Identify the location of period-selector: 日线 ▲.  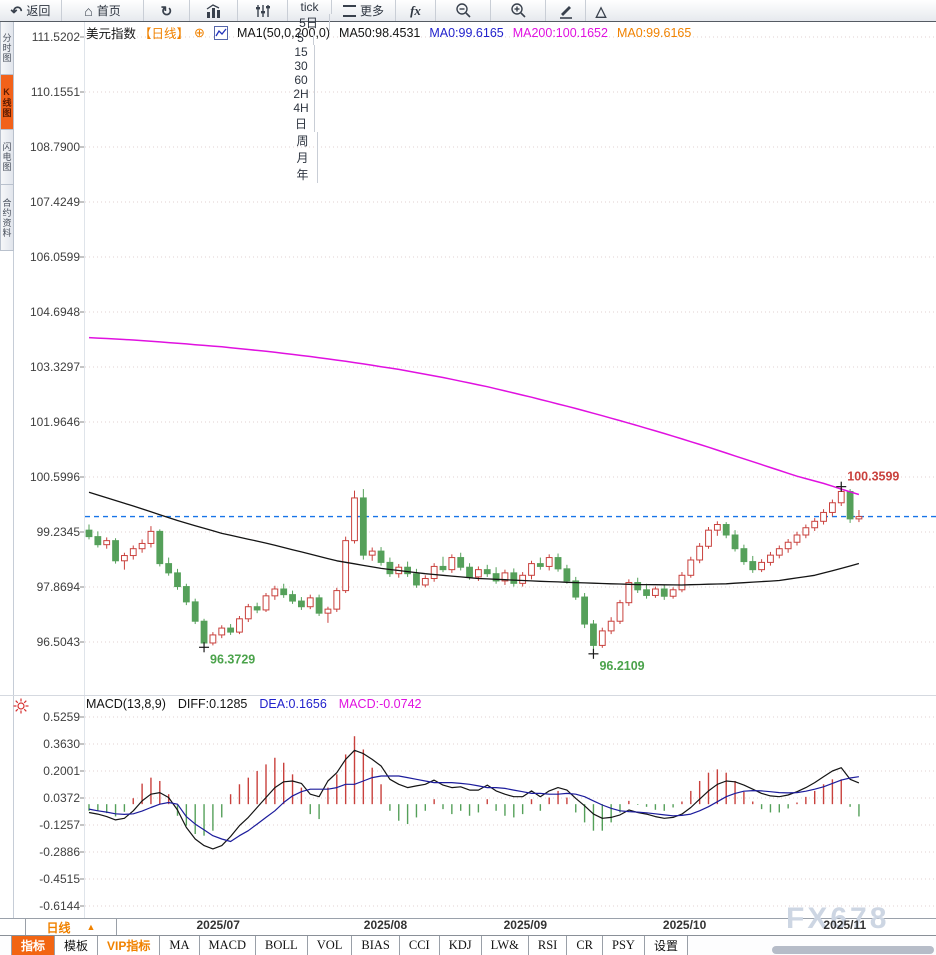
(71, 927).